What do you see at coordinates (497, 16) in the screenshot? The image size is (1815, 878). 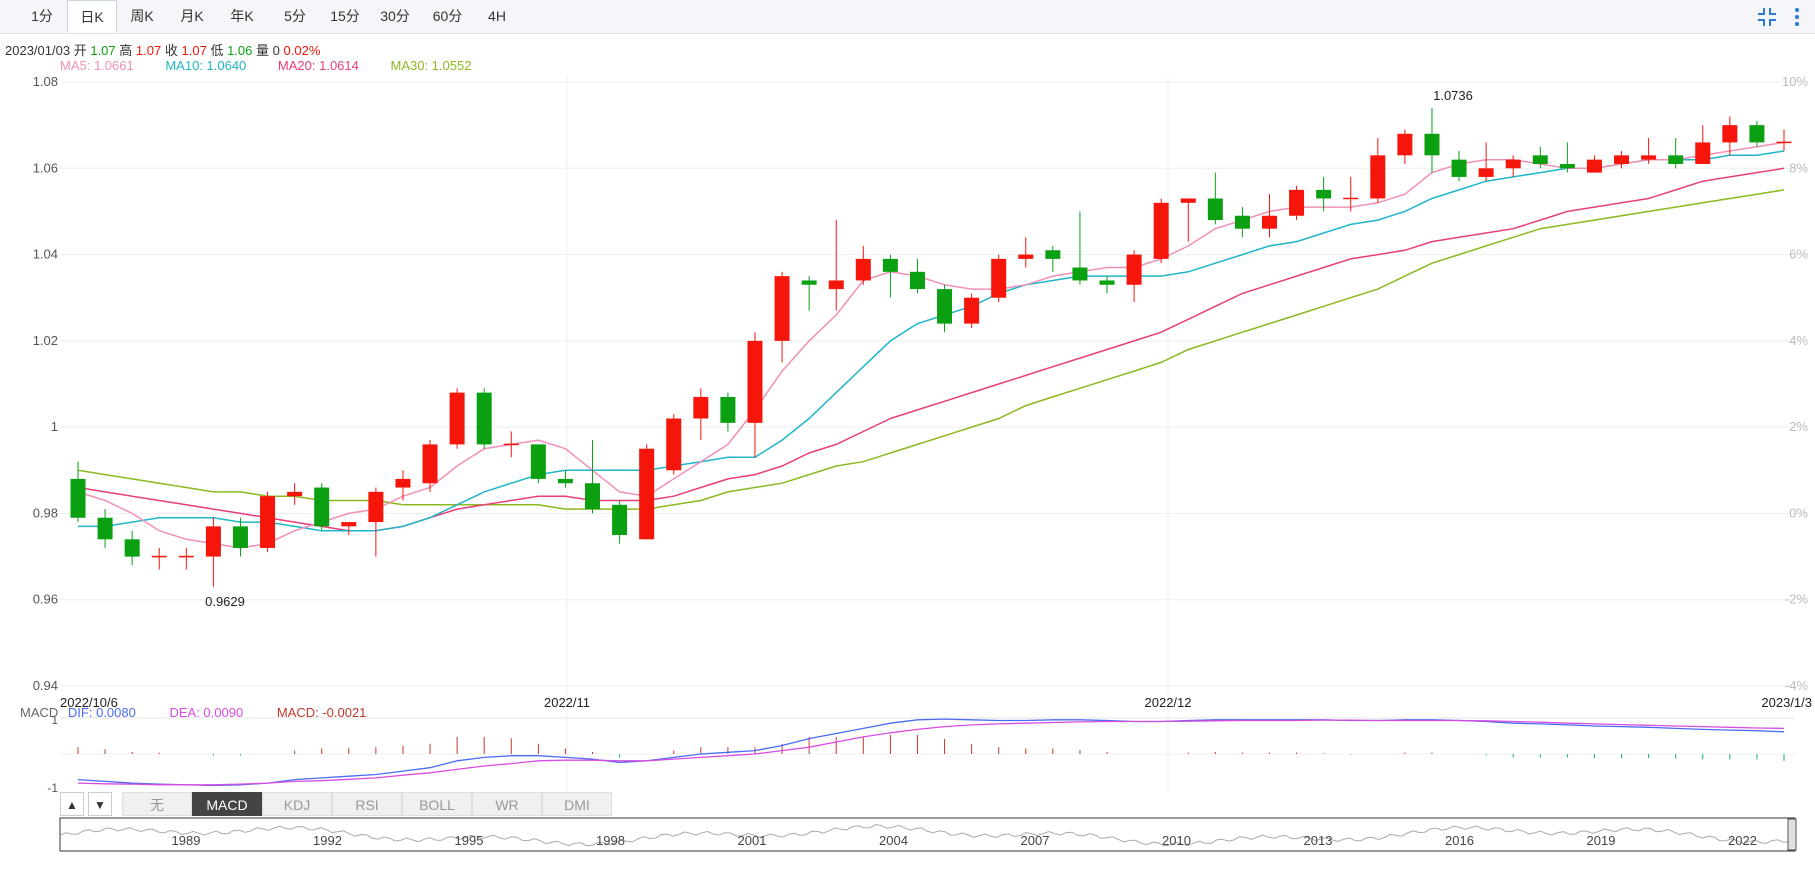 I see `tab-4h: 4H` at bounding box center [497, 16].